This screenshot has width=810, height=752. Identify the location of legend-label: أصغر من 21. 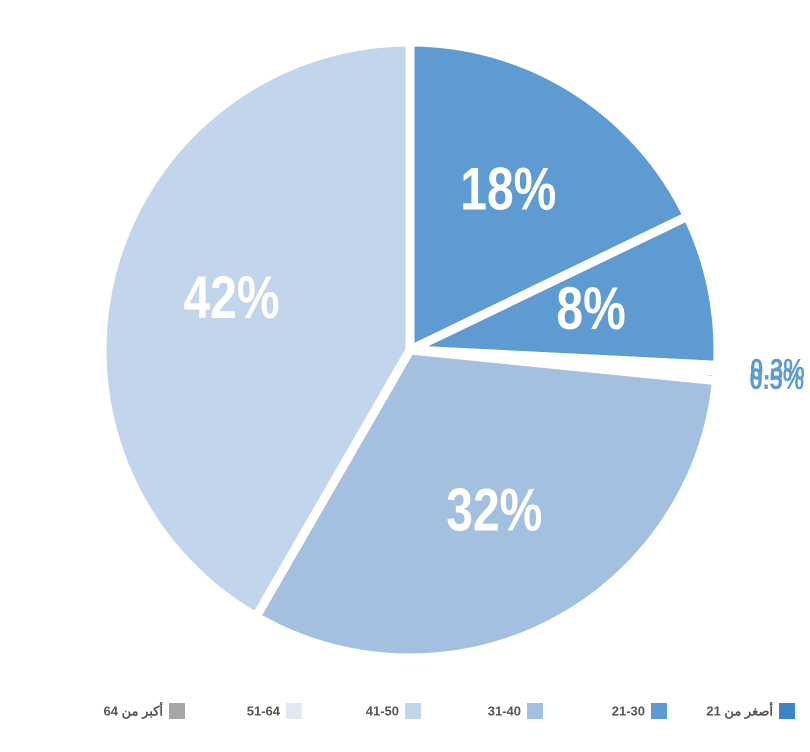
(739, 710).